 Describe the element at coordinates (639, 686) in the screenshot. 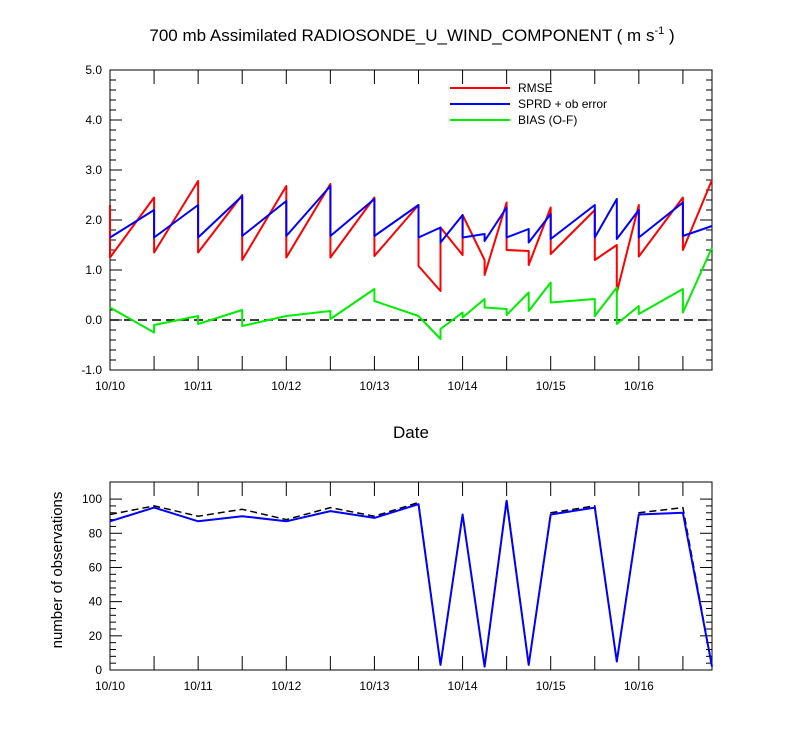

I see `bottom-xtick-label: 10/16` at that location.